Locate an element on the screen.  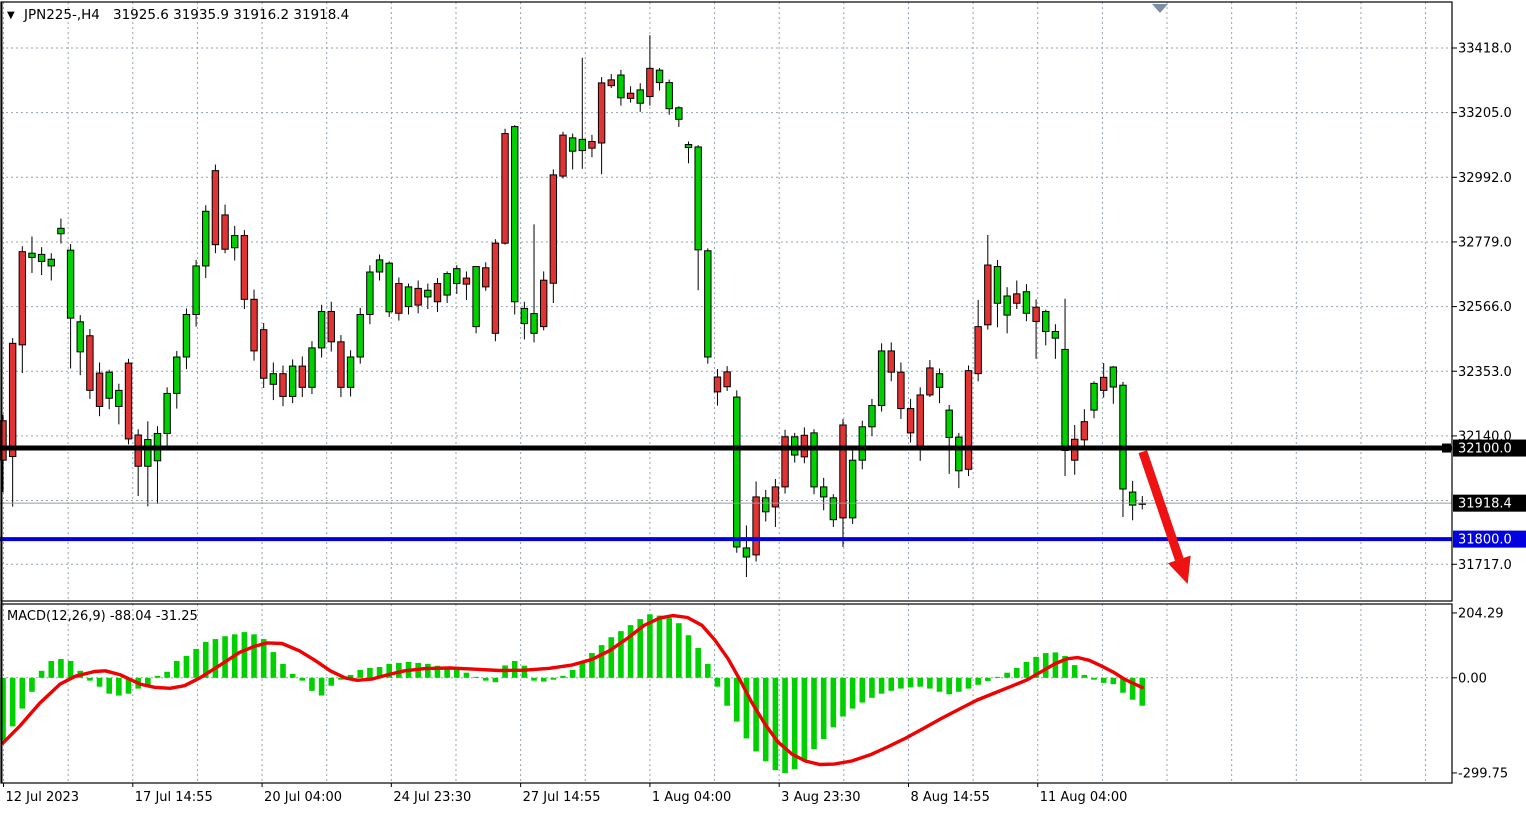
line-drag-handle is located at coordinates (1446, 448).